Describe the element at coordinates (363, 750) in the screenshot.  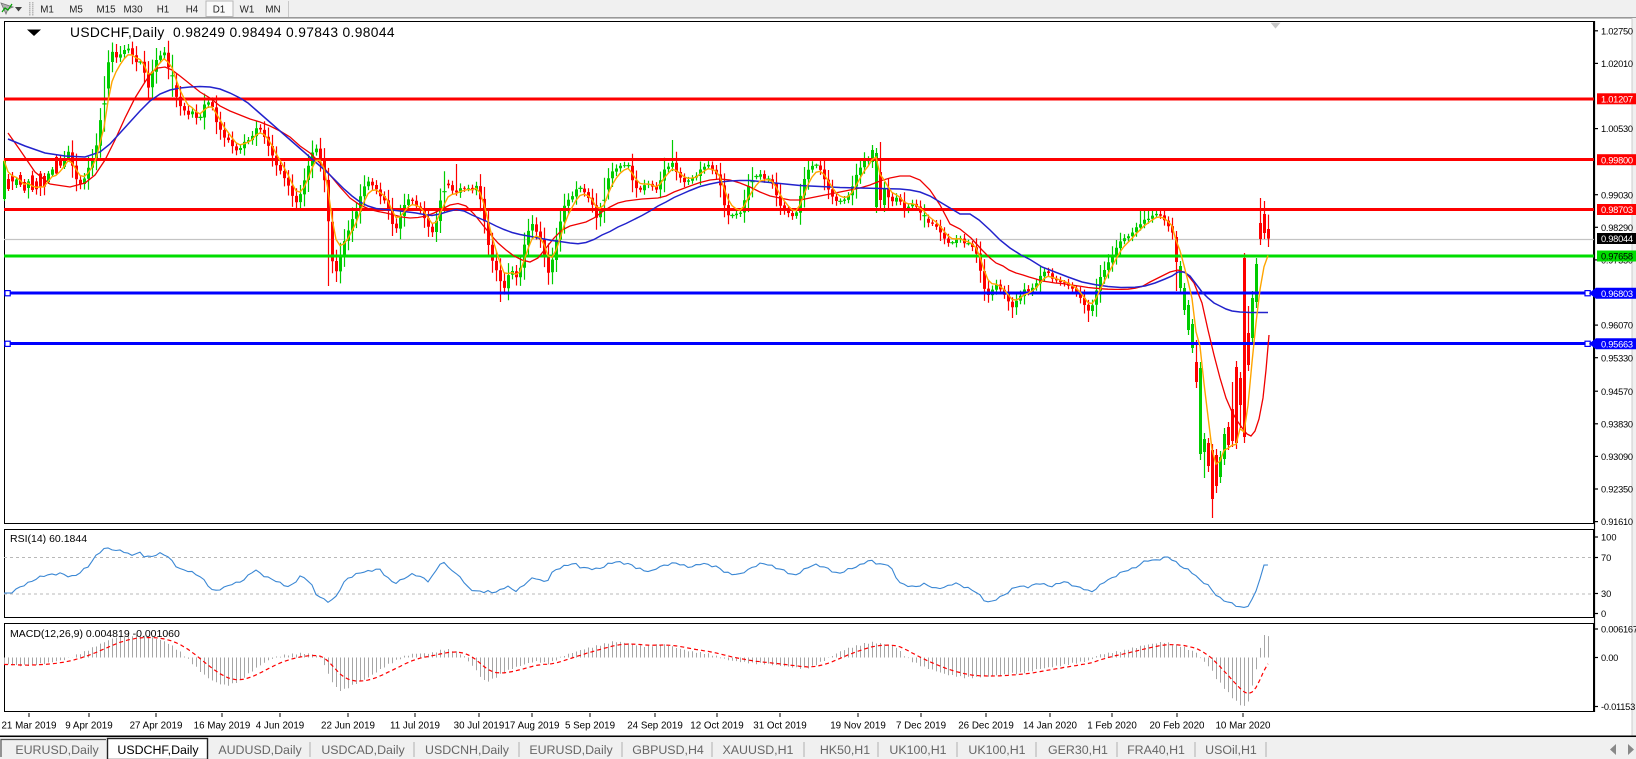
I see `svg-text: USDCAD,Daily` at that location.